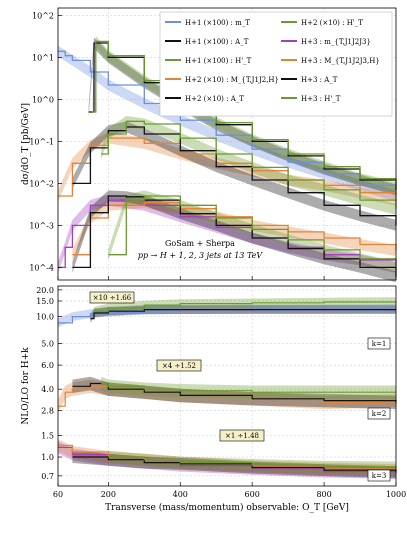 This screenshot has width=407, height=537. I want to click on ratio-y-tick-label: 1.0, so click(47, 457).